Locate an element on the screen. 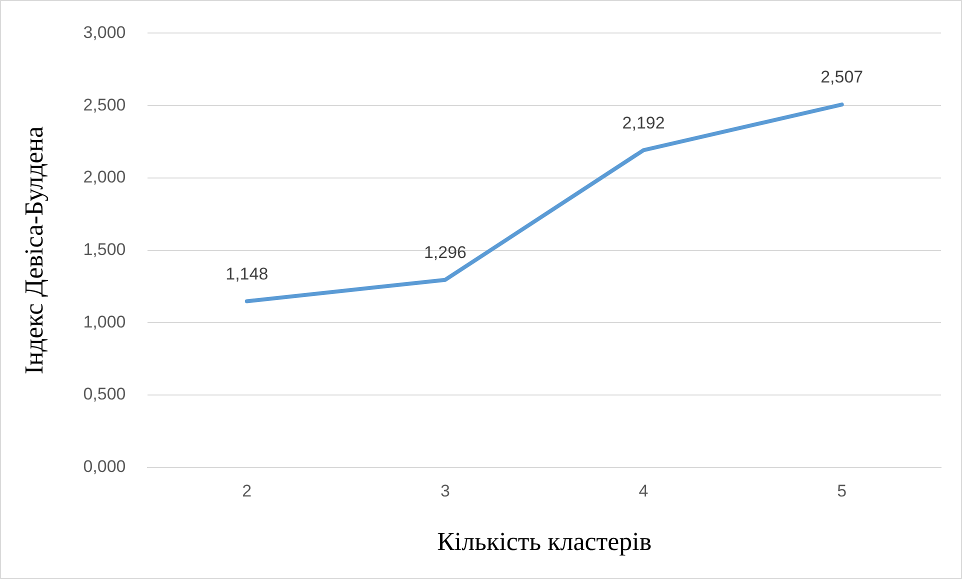 This screenshot has width=962, height=579. data-label: 2,507 is located at coordinates (842, 77).